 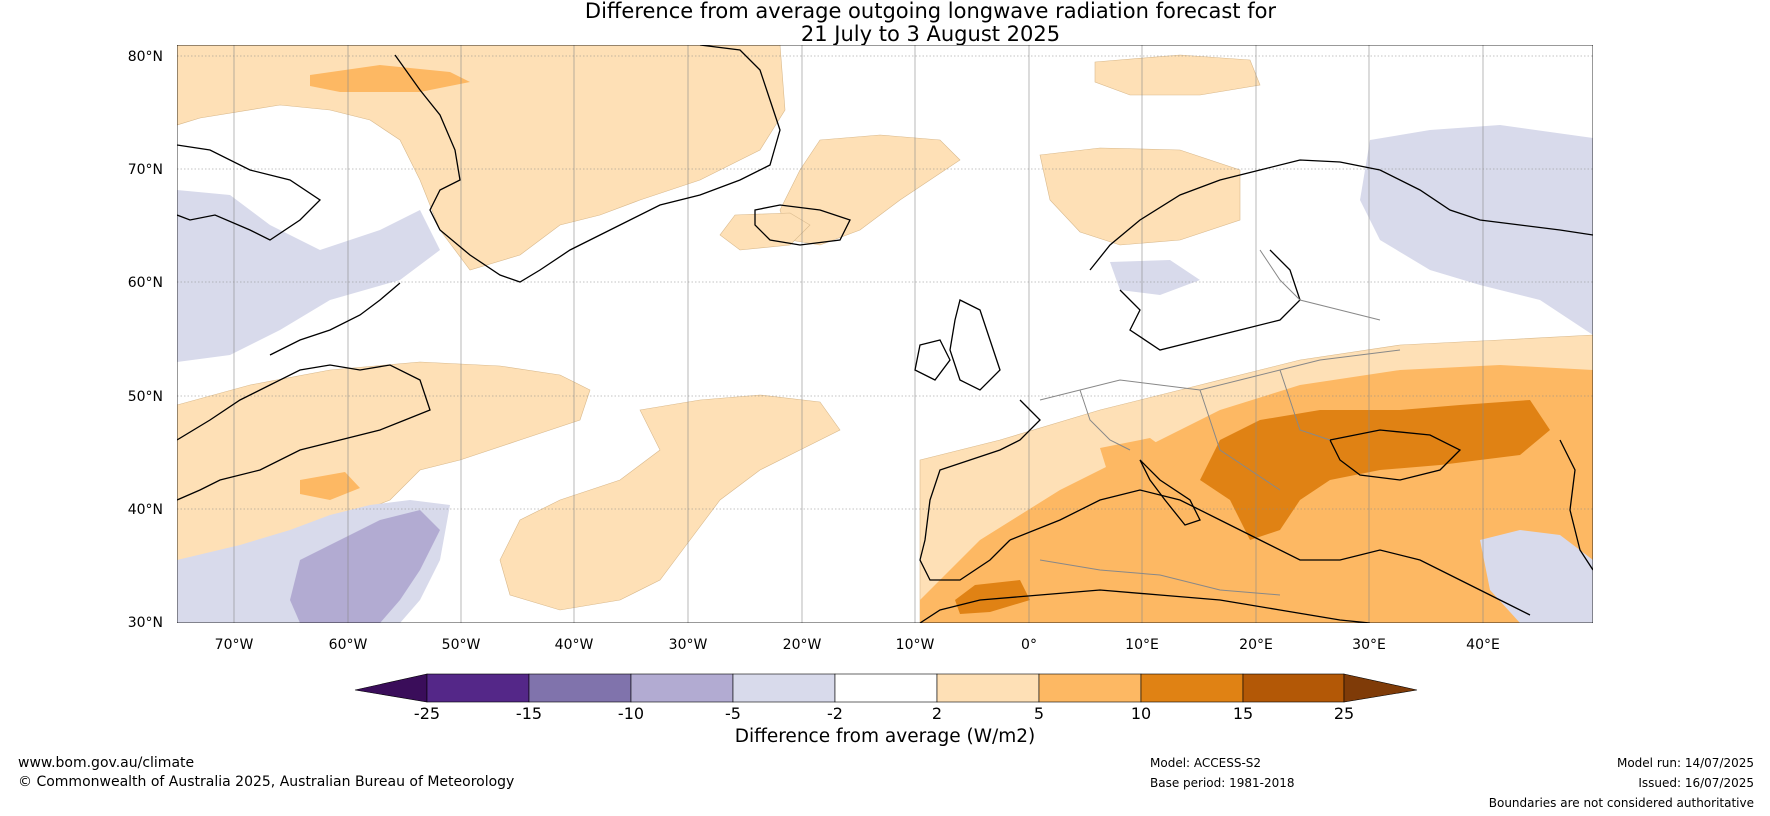 What do you see at coordinates (145, 283) in the screenshot?
I see `lat-label: 60°N` at bounding box center [145, 283].